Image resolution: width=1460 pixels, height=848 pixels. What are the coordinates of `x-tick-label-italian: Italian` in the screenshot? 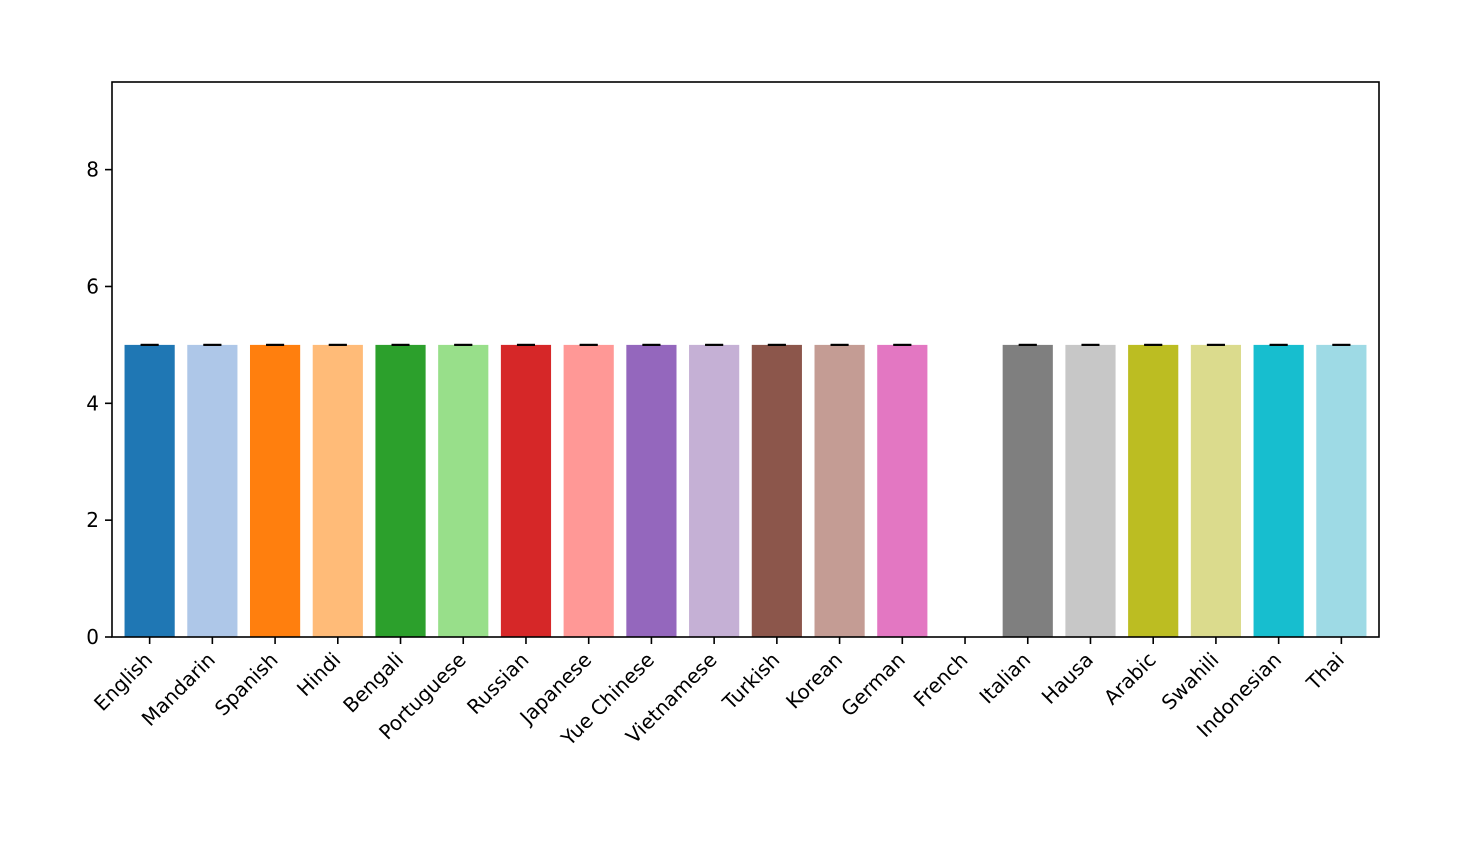 It's located at (1004, 678).